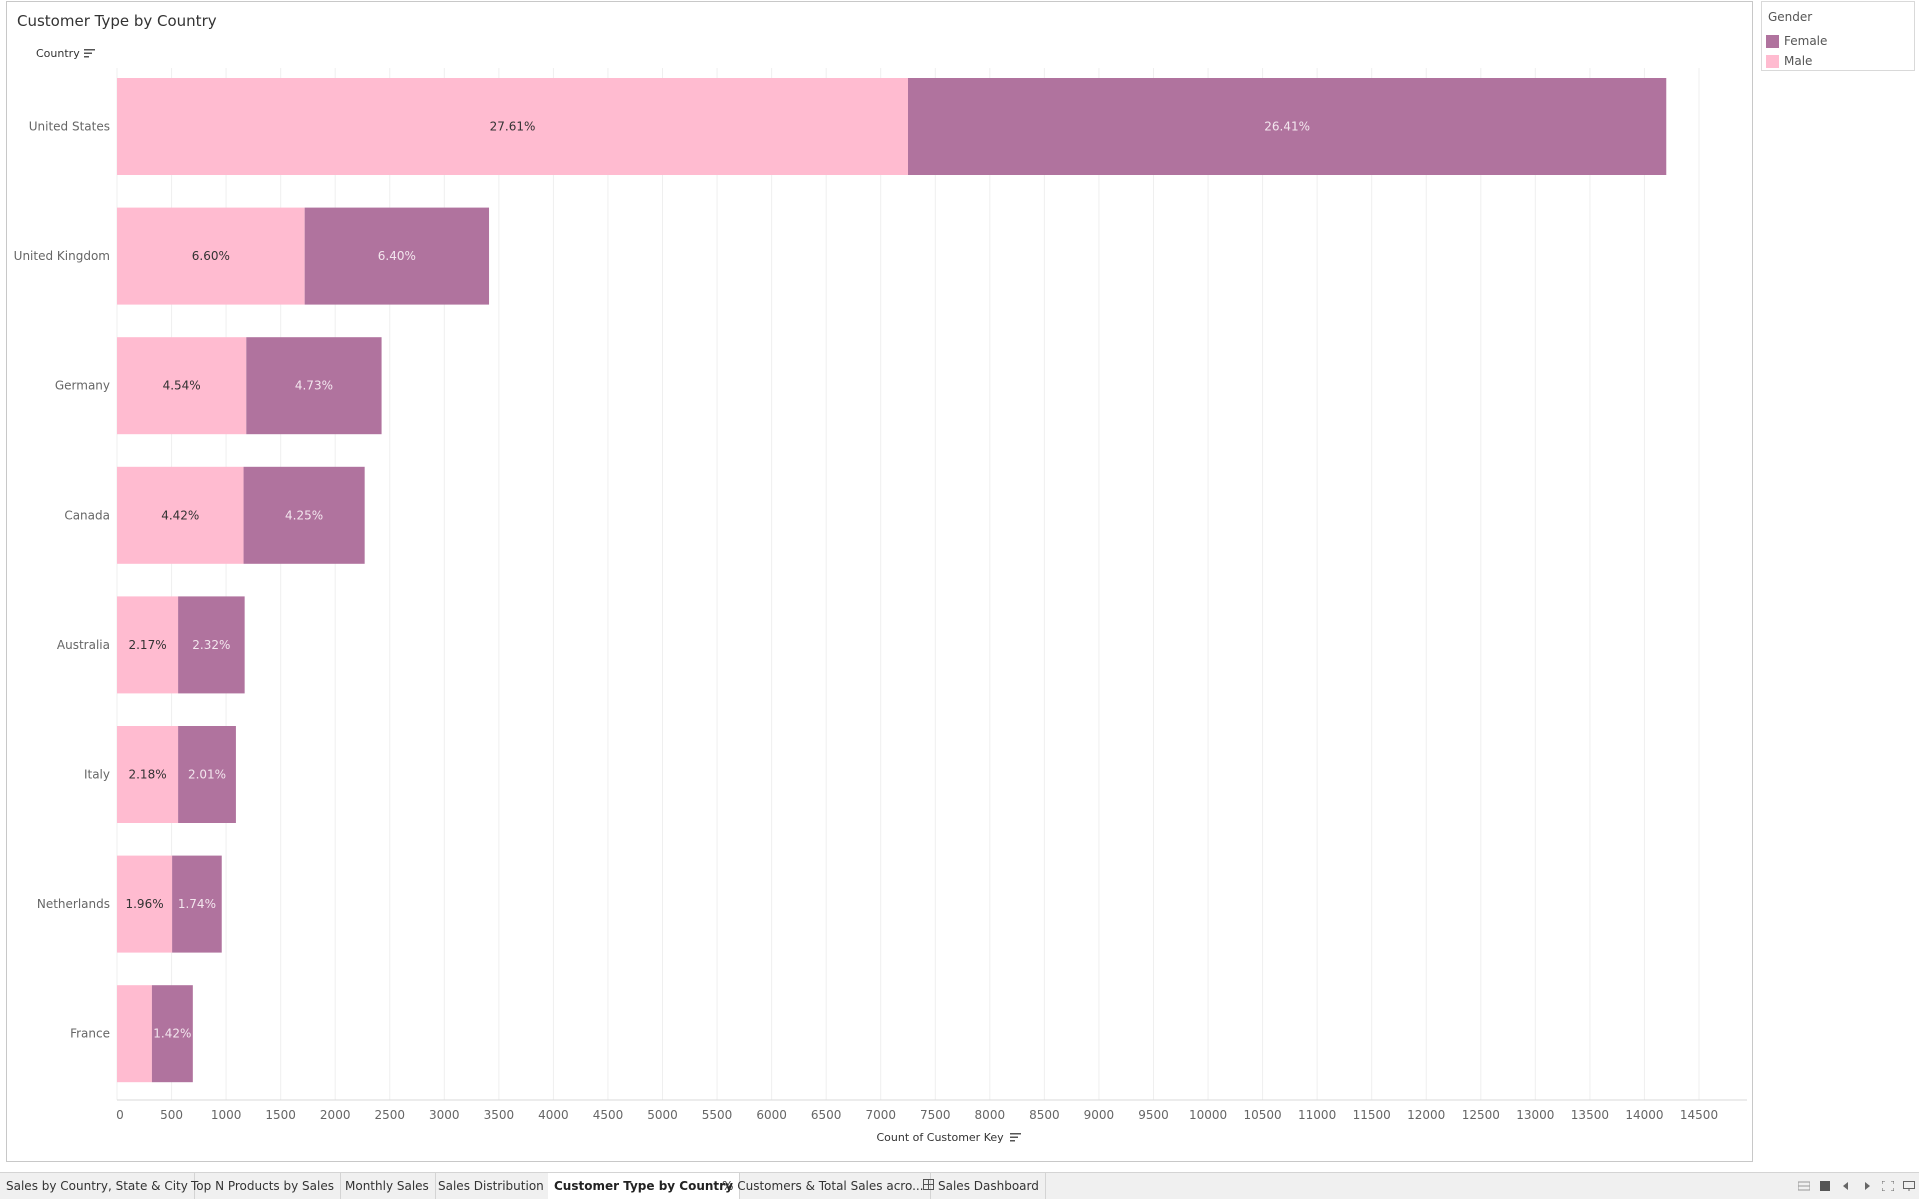 The image size is (1919, 1199). Describe the element at coordinates (1590, 1115) in the screenshot. I see `x-tick-label: 13500` at that location.